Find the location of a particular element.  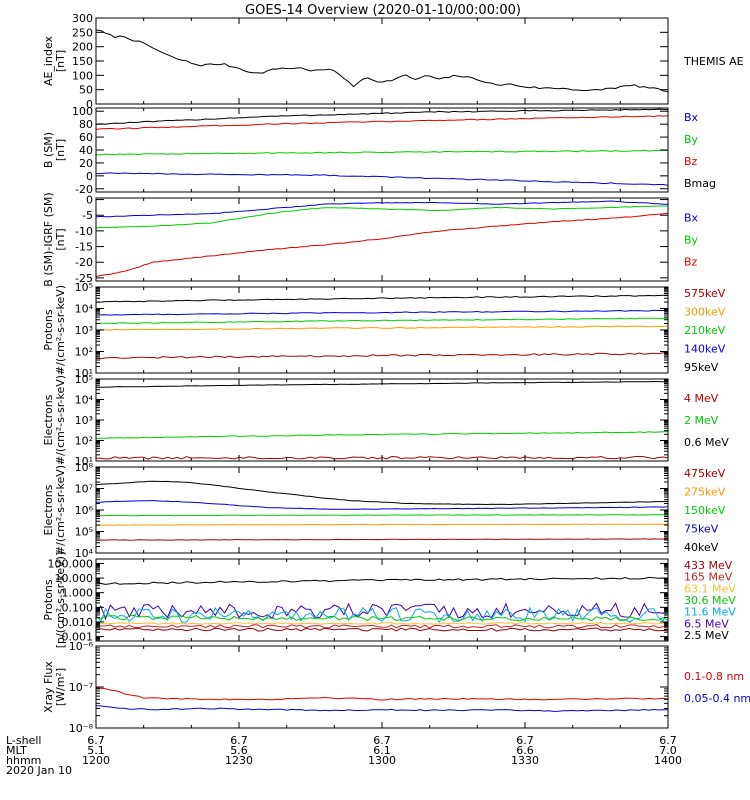

legend-label: 150keV is located at coordinates (705, 510).